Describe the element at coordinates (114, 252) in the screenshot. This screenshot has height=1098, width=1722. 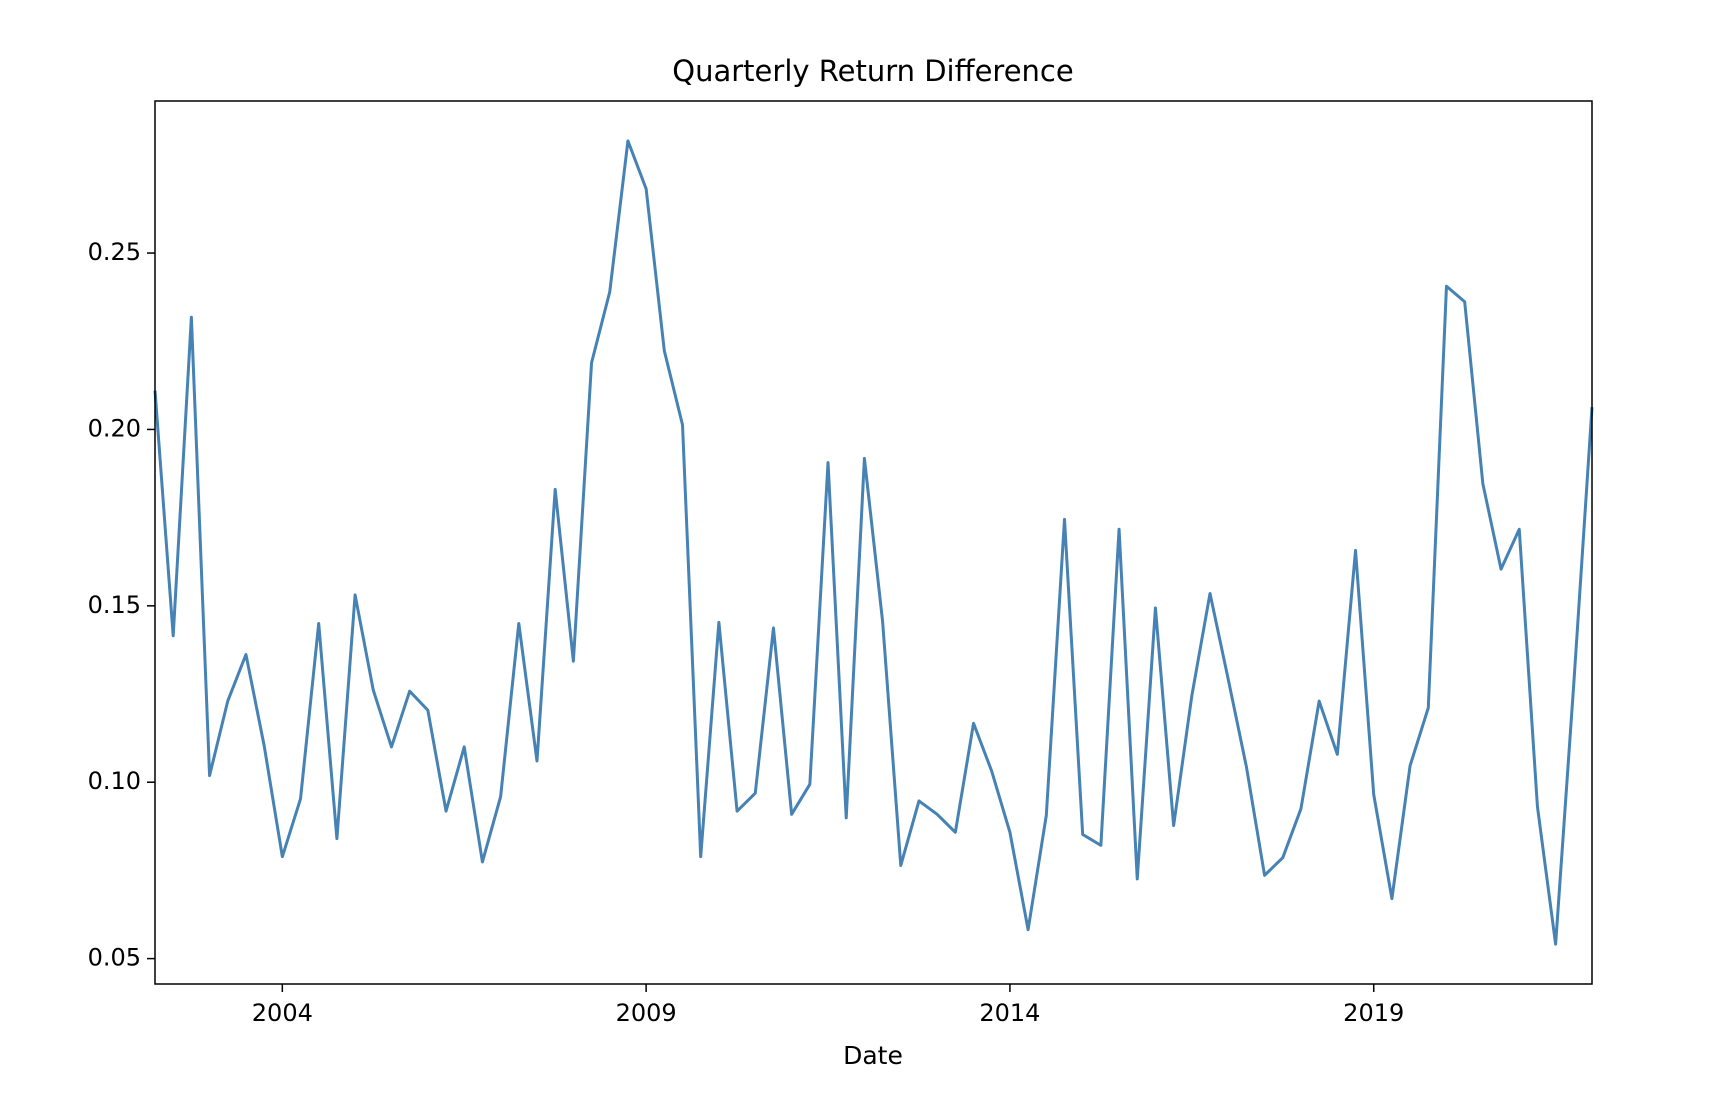
I see `y-tick-label: 0.25` at that location.